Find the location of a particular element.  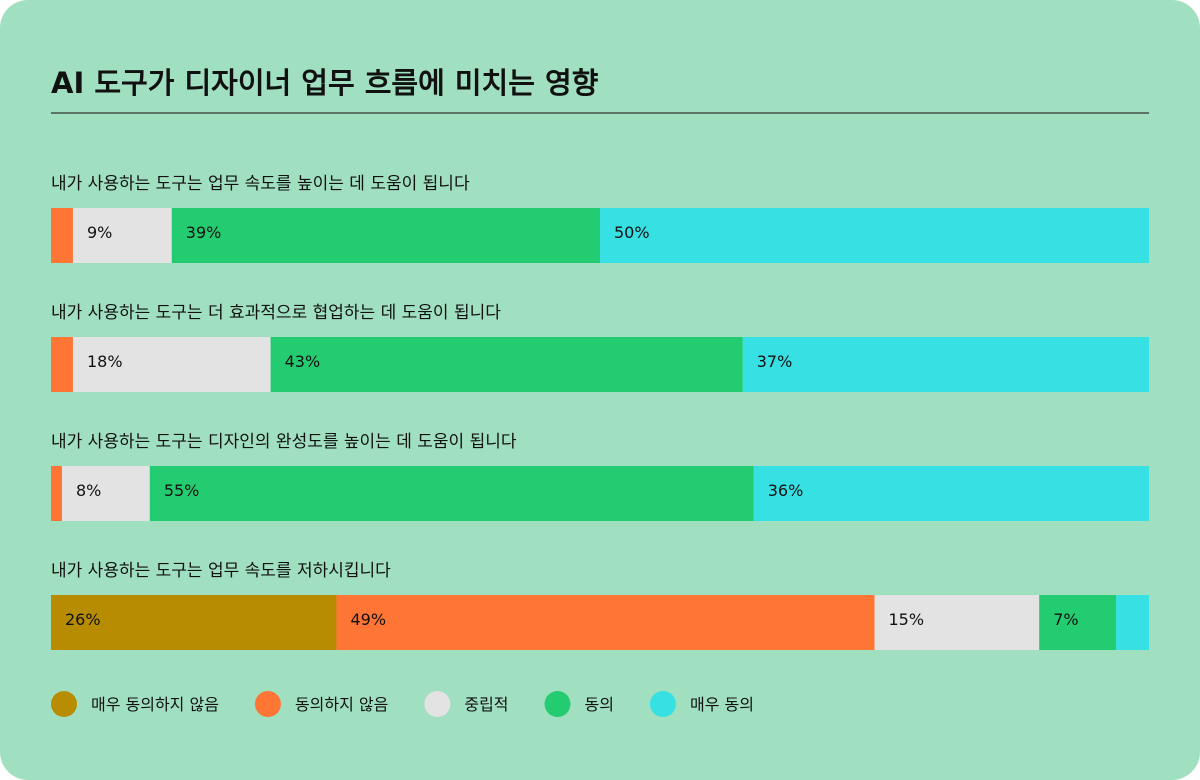

data-label: 37% is located at coordinates (775, 361).